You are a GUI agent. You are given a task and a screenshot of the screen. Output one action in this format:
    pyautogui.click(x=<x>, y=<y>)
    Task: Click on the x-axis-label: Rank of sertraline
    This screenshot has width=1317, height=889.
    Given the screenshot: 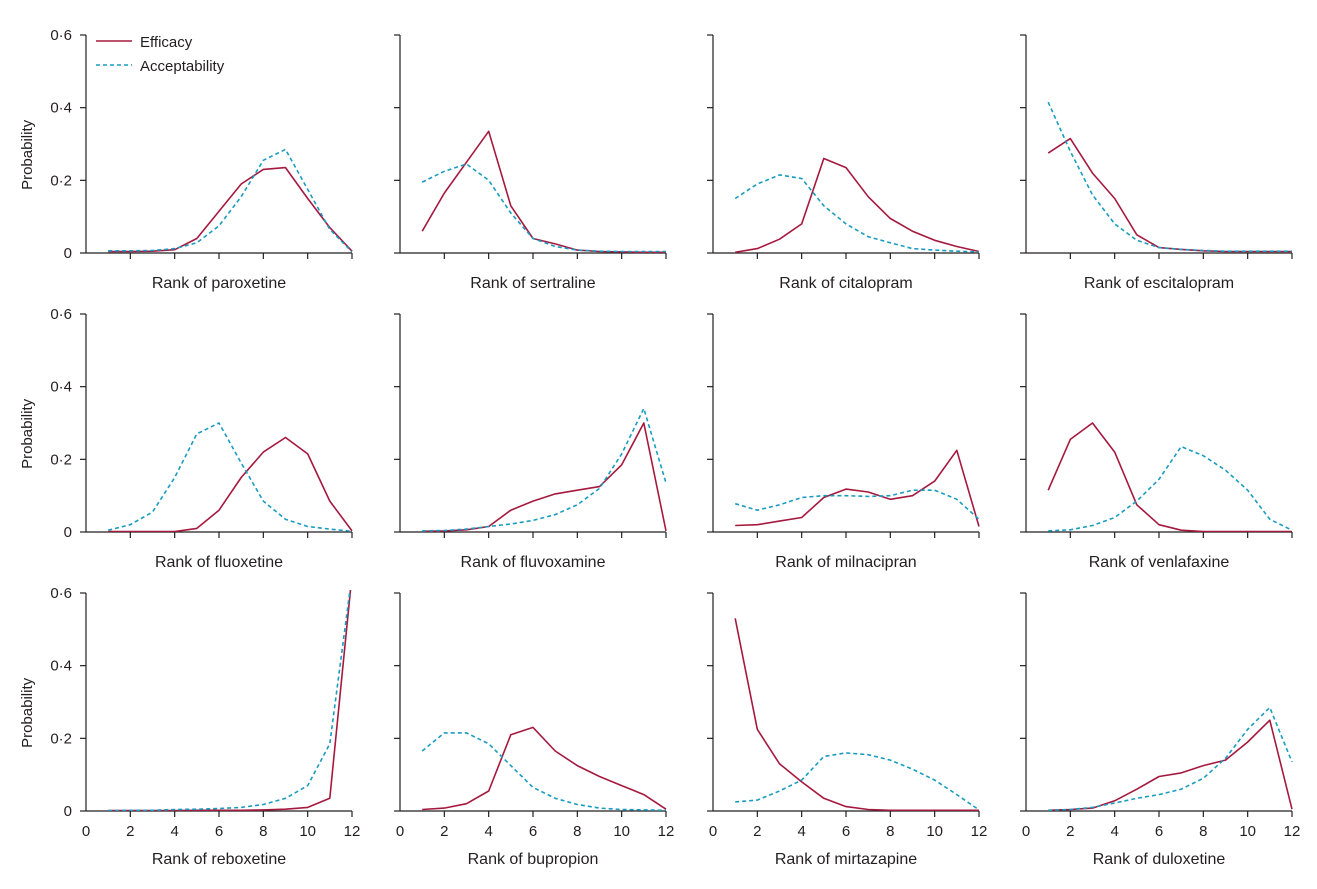 What is the action you would take?
    pyautogui.click(x=532, y=283)
    